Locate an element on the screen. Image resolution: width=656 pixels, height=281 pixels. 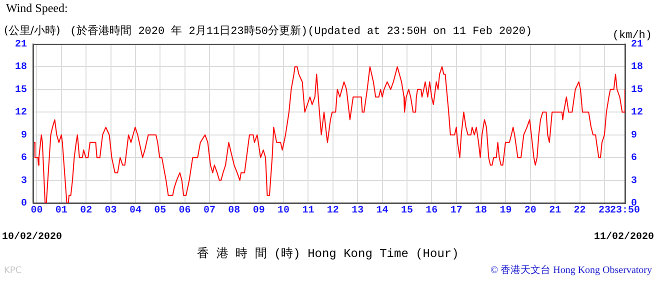
x-axis-title: 香 港 時 間 (時) Hong Kong Time (Hour) is located at coordinates (328, 254).